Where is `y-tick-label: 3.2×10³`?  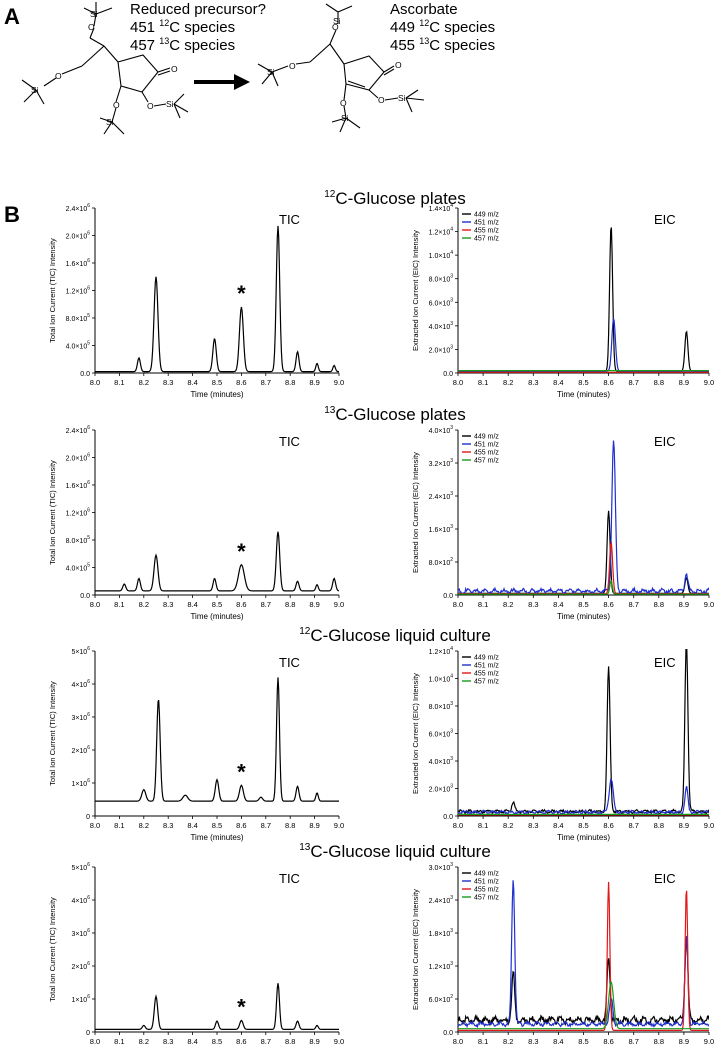
y-tick-label: 3.2×10³ is located at coordinates (441, 463).